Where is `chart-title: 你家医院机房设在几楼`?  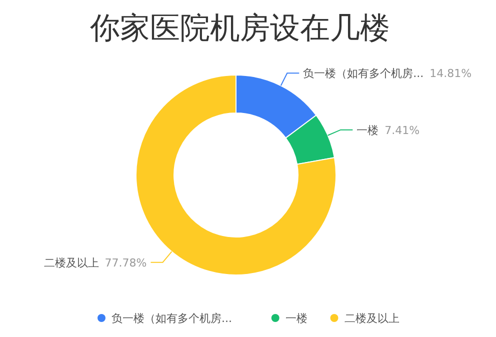 chart-title: 你家医院机房设在几楼 is located at coordinates (239, 28).